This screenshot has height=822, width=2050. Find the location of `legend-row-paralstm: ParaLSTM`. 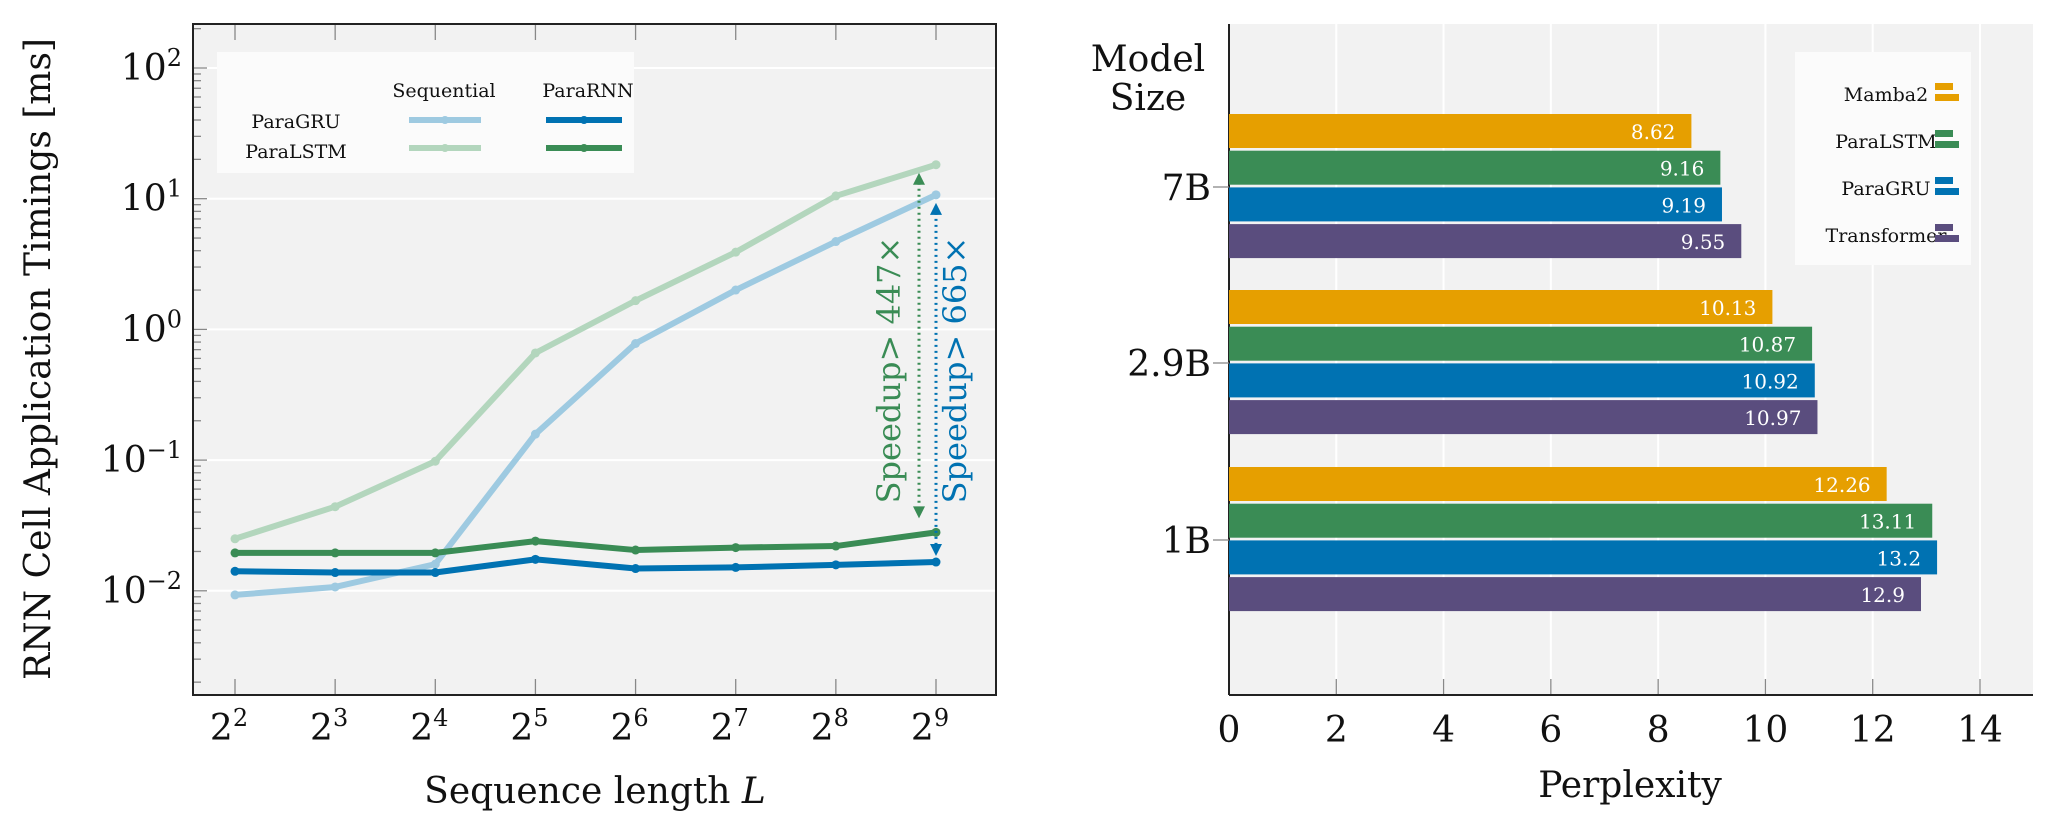

legend-row-paralstm: ParaLSTM is located at coordinates (295, 152).